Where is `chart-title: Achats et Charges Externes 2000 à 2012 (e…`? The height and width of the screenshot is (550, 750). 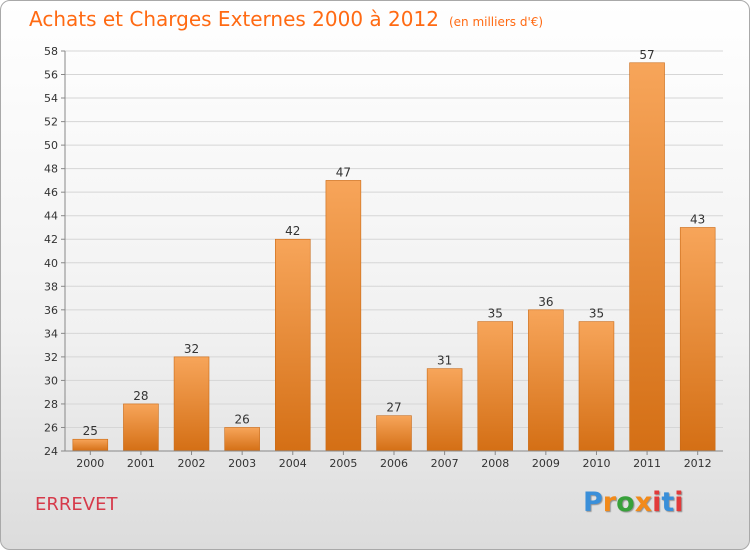 chart-title: Achats et Charges Externes 2000 à 2012 (e… is located at coordinates (286, 19).